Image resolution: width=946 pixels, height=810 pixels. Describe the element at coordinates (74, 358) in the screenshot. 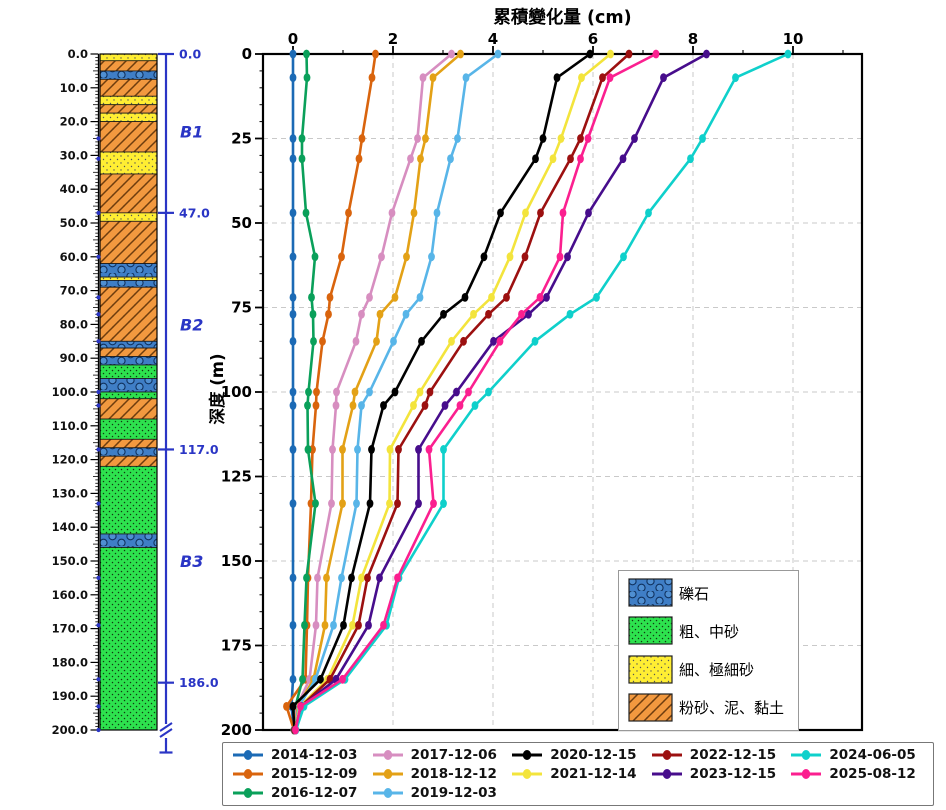

I see `borehole-depth-tick-label: 90.0` at that location.